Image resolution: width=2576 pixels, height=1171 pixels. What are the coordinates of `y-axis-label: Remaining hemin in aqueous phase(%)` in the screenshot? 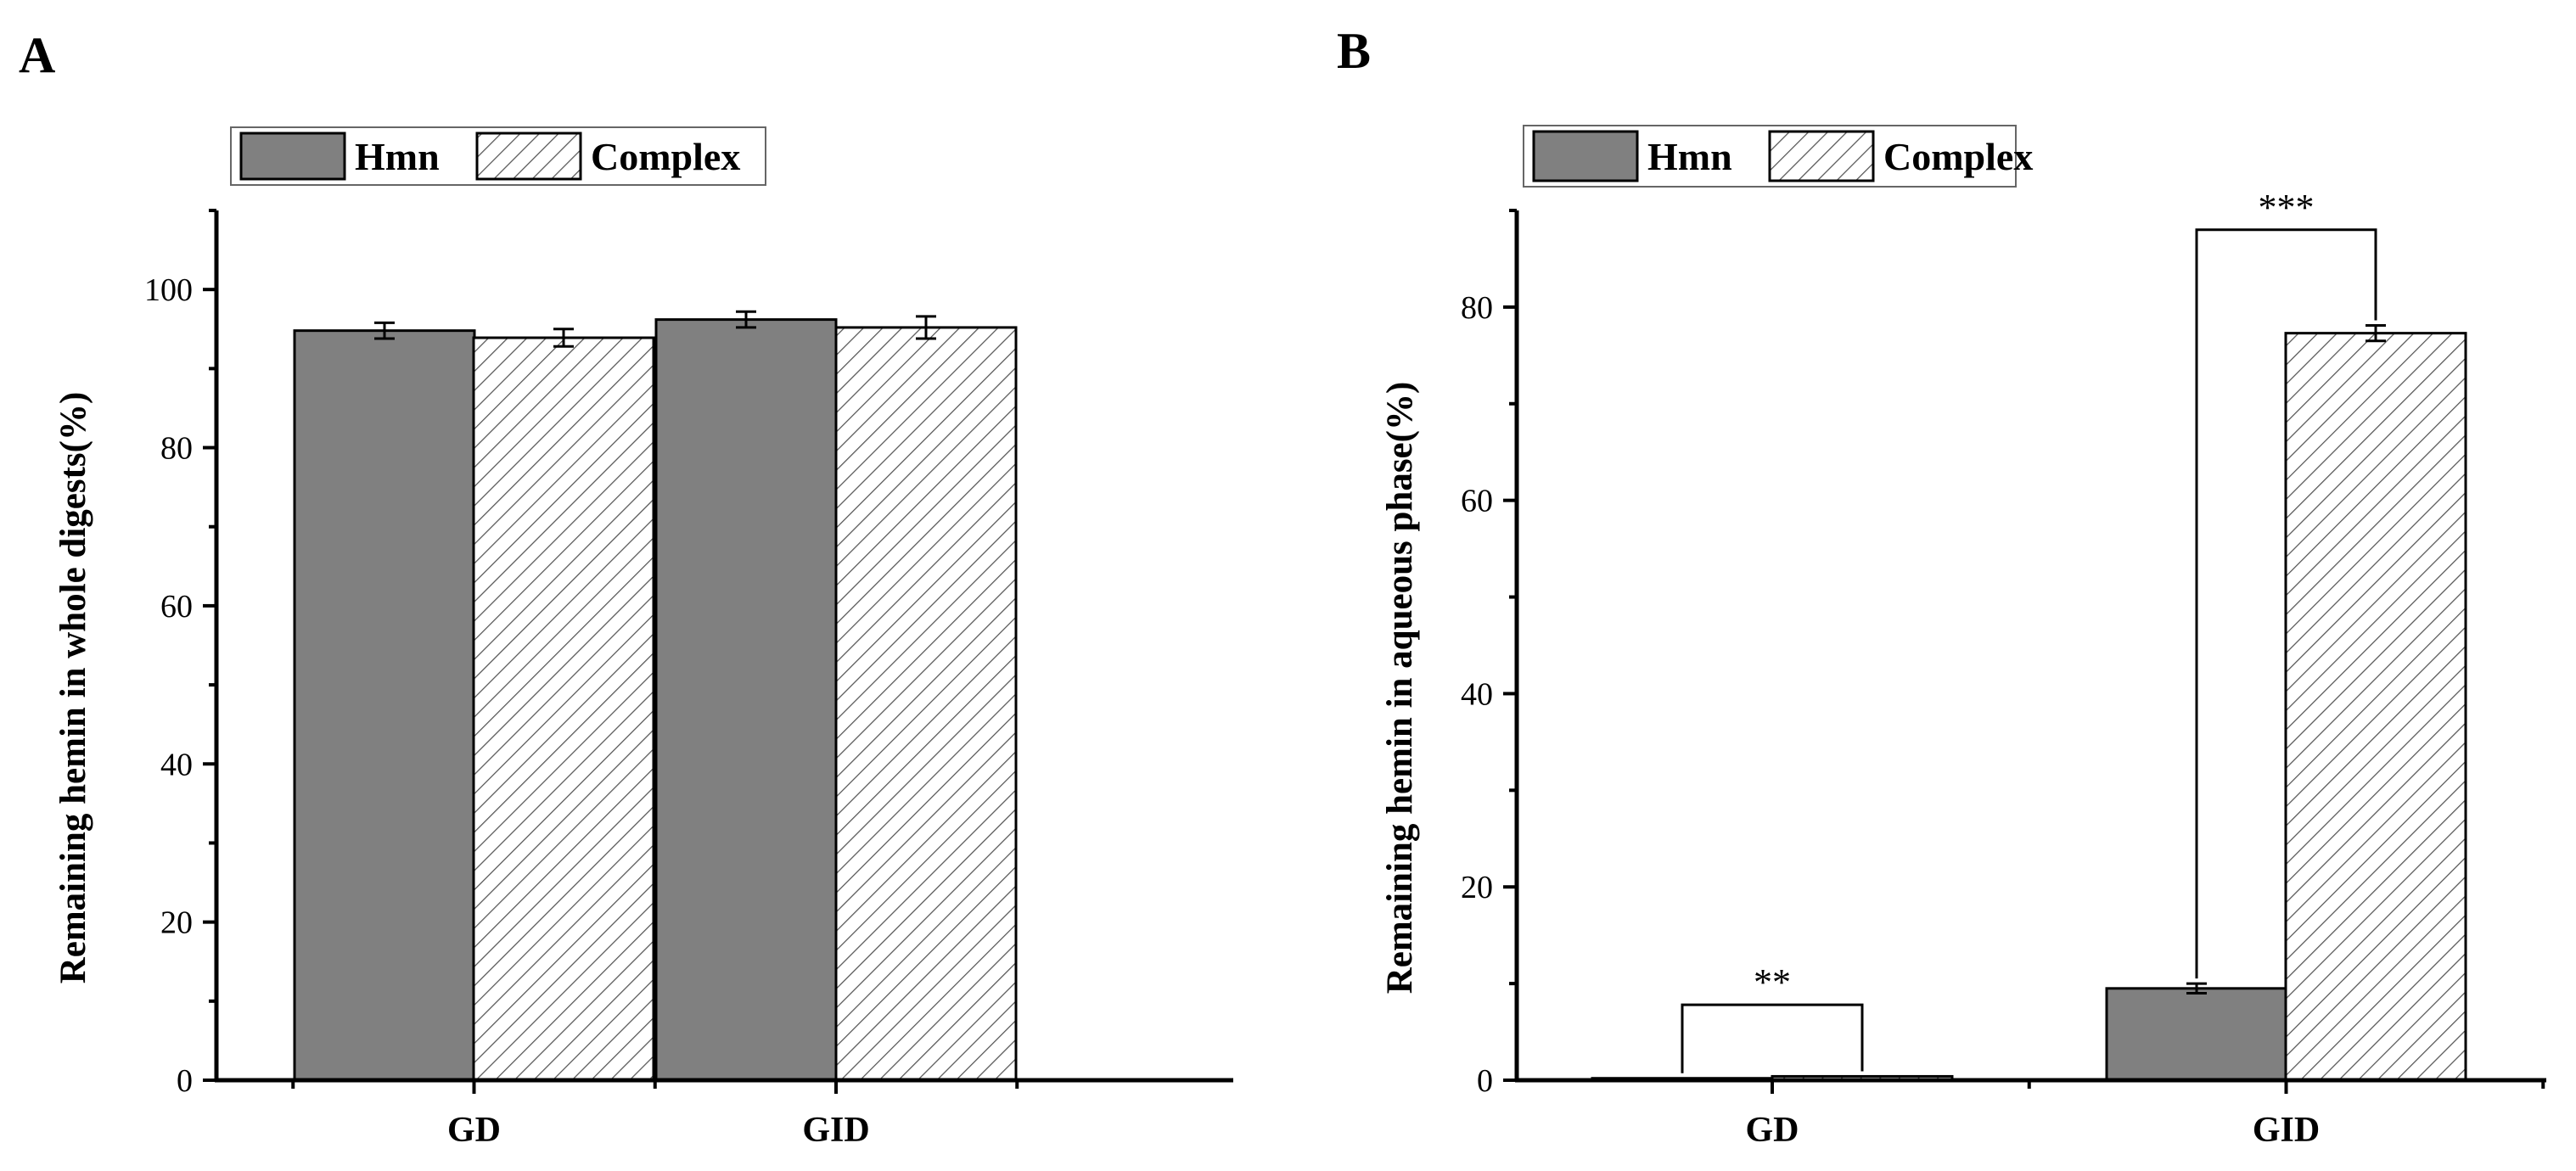 It's located at (1400, 688).